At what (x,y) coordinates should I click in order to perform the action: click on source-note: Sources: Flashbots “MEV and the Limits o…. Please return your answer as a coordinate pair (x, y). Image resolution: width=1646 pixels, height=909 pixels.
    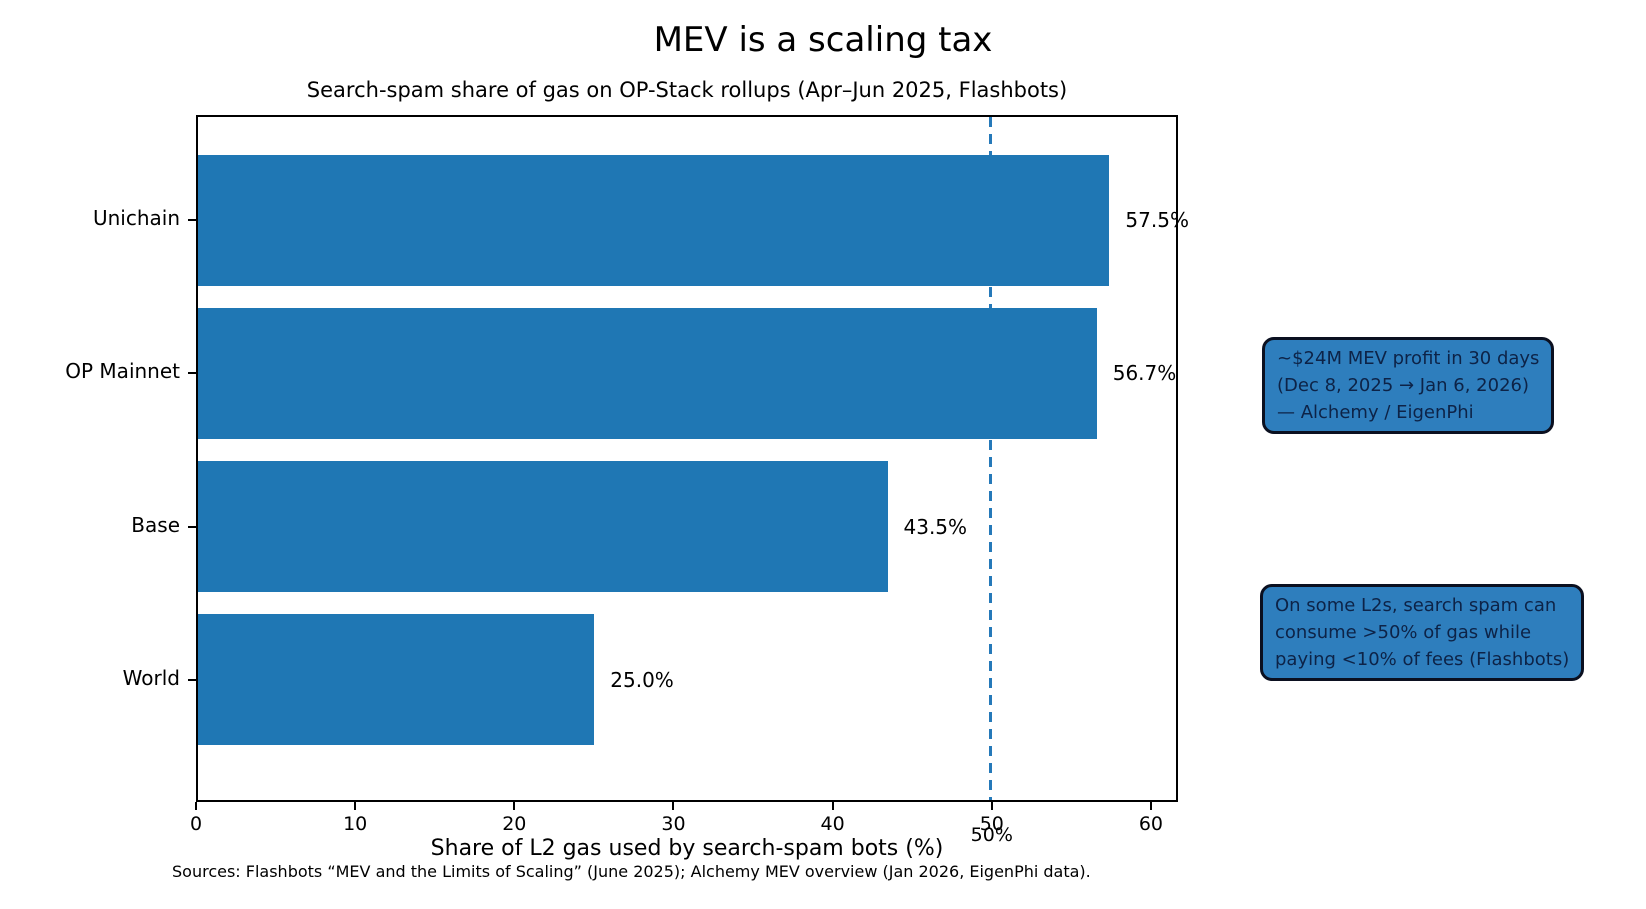
    Looking at the image, I should click on (631, 871).